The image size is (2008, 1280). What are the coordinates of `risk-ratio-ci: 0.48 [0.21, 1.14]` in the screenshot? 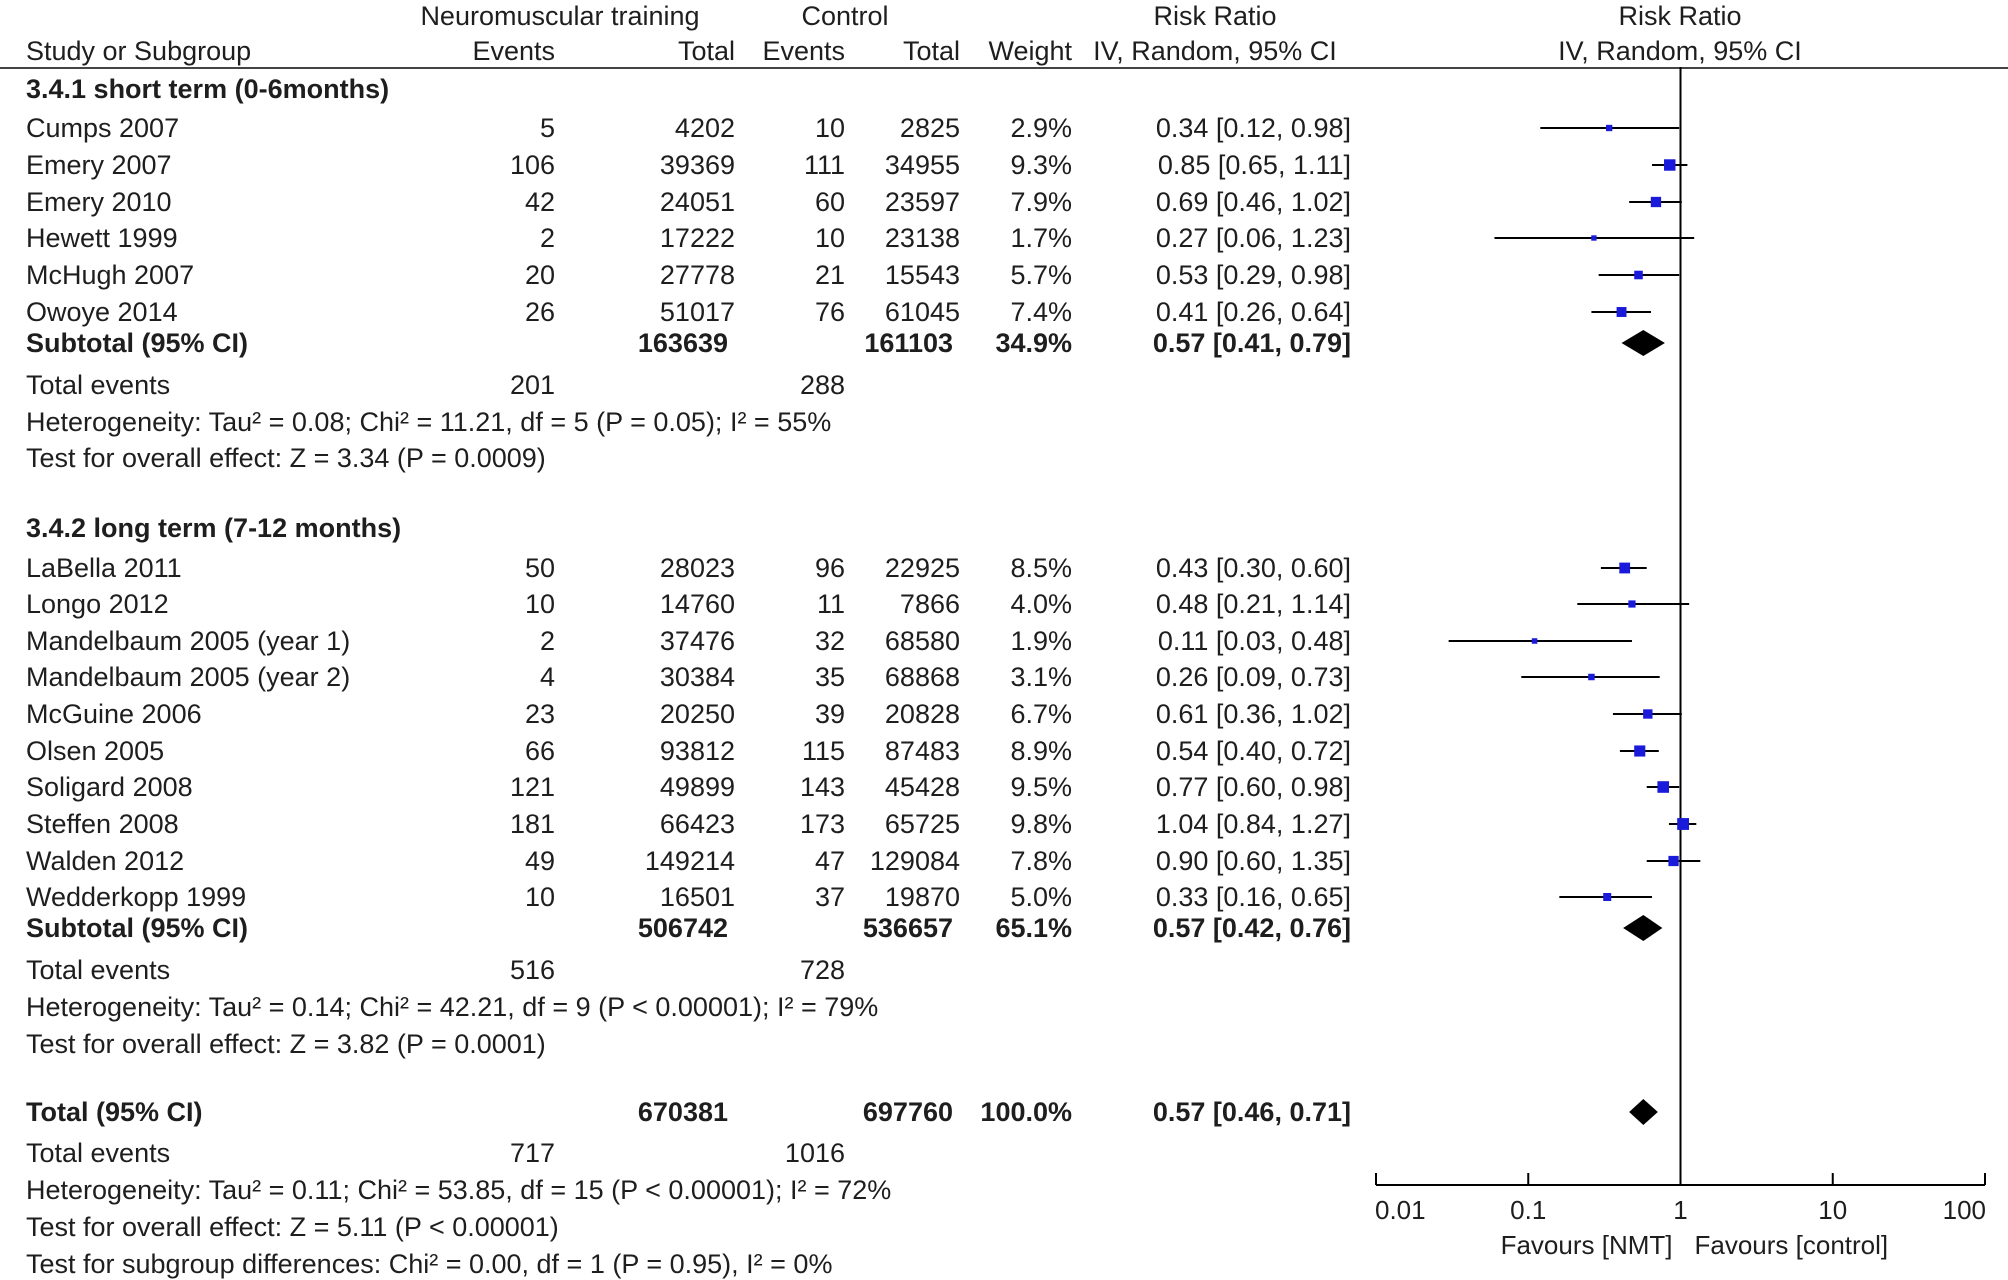 It's located at (1253, 604).